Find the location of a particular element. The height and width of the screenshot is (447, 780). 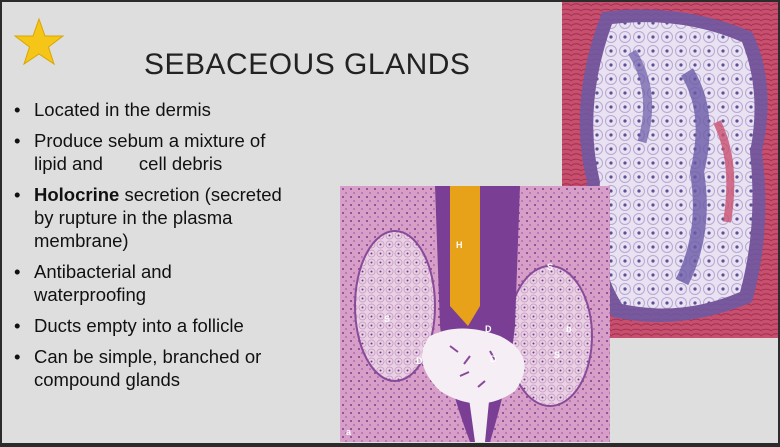

panel-letter: a is located at coordinates (349, 432).